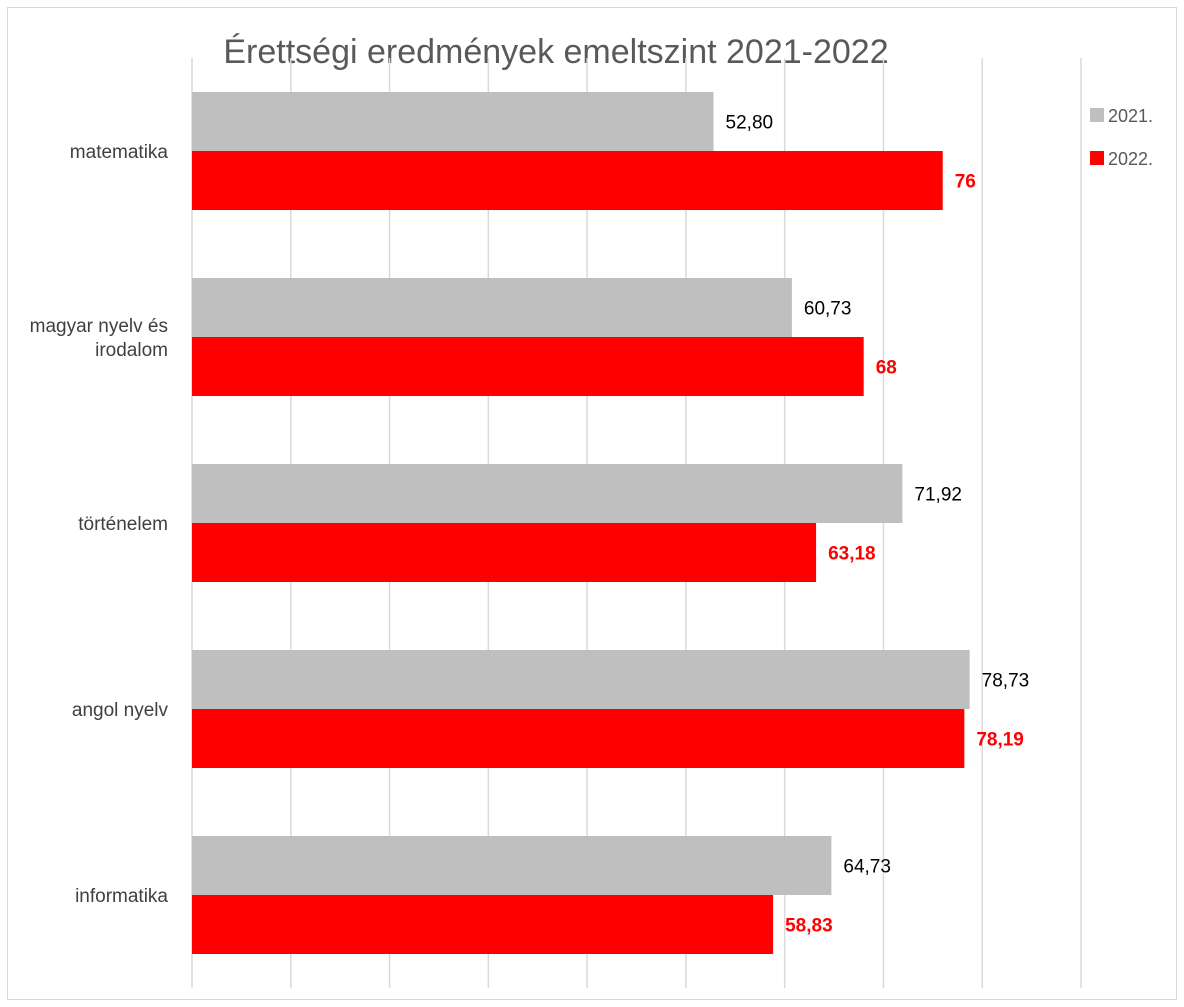 The image size is (1184, 1007). Describe the element at coordinates (1121, 137) in the screenshot. I see `legend: 2021. 2022.` at that location.